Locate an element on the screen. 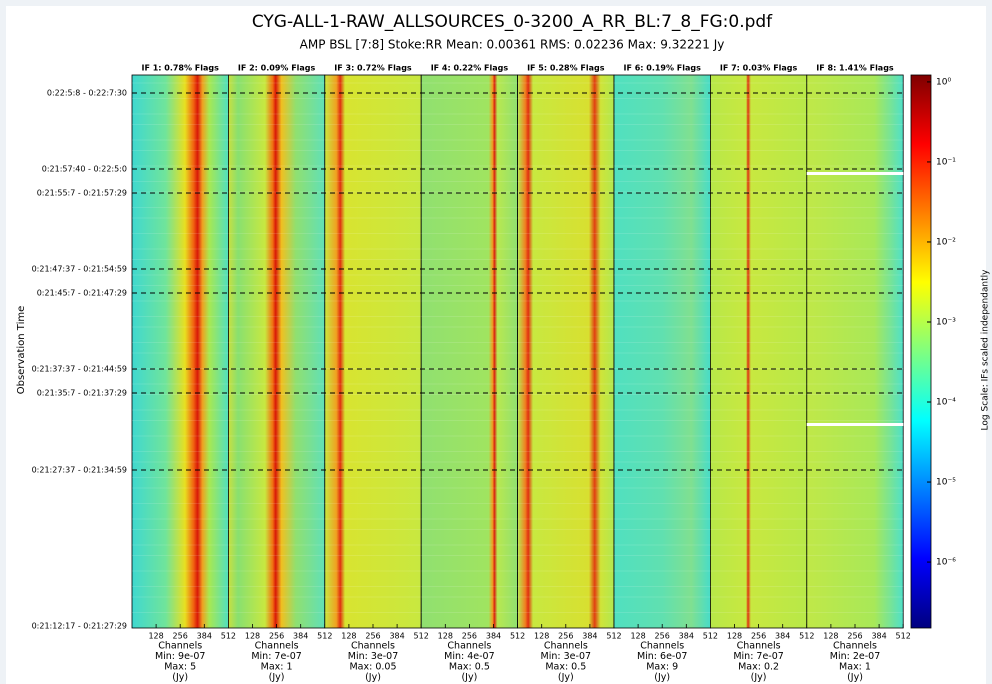  colorbar-tick-label: 10⁻³ is located at coordinates (946, 322).